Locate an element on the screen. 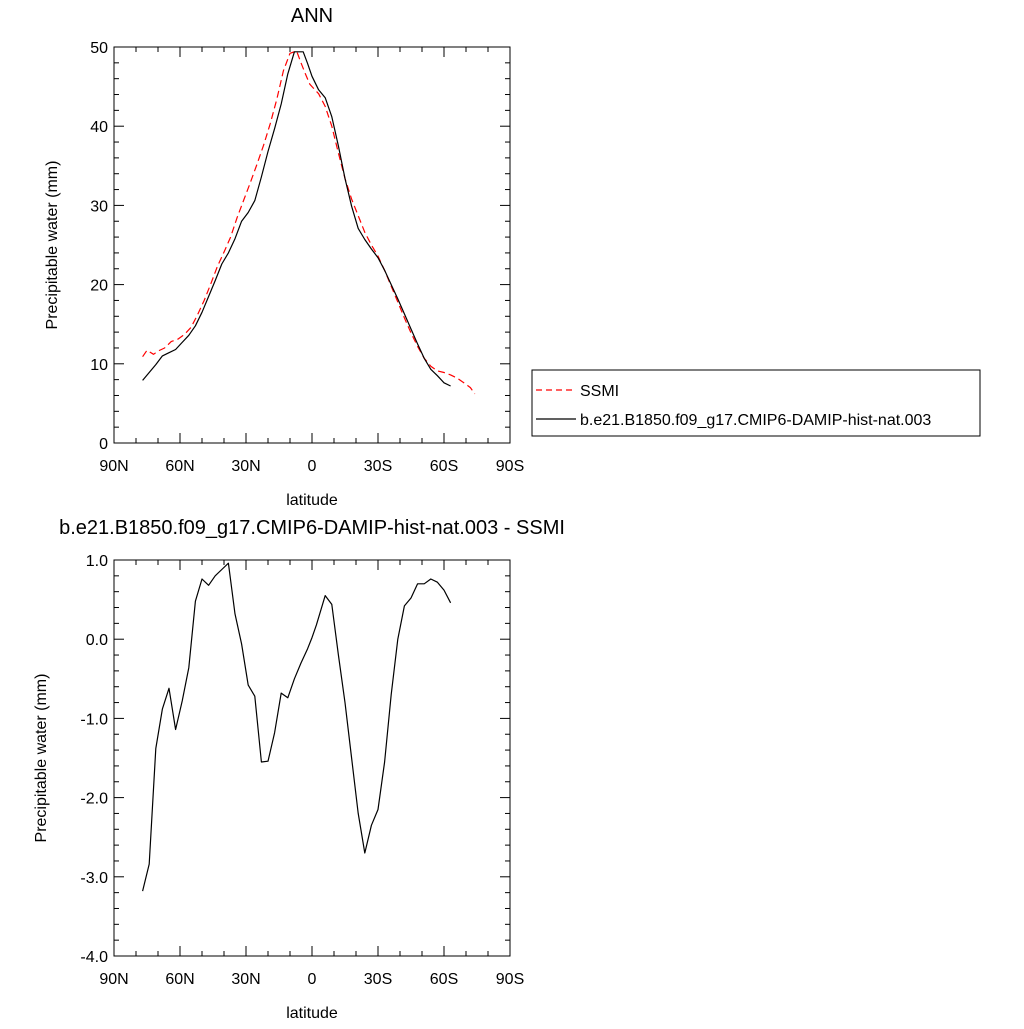 The height and width of the screenshot is (1029, 1024). y-tick-label: -1.0 is located at coordinates (94, 719).